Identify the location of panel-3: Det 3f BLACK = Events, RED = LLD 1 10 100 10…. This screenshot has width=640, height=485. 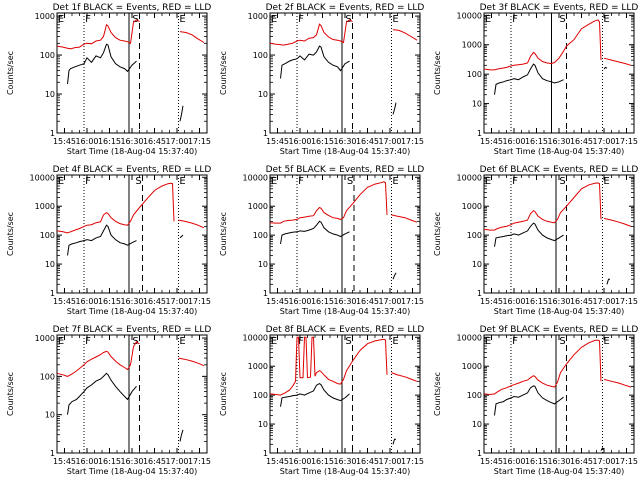
(535, 79).